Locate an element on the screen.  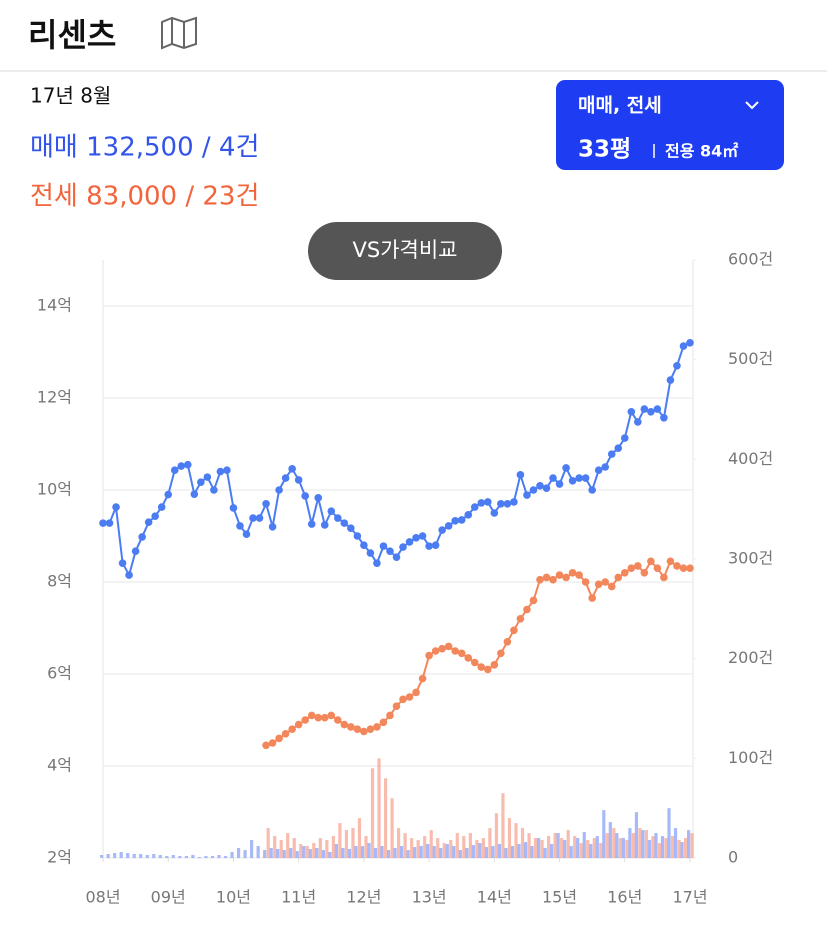
y-tick-label: 8억 is located at coordinates (59, 581).